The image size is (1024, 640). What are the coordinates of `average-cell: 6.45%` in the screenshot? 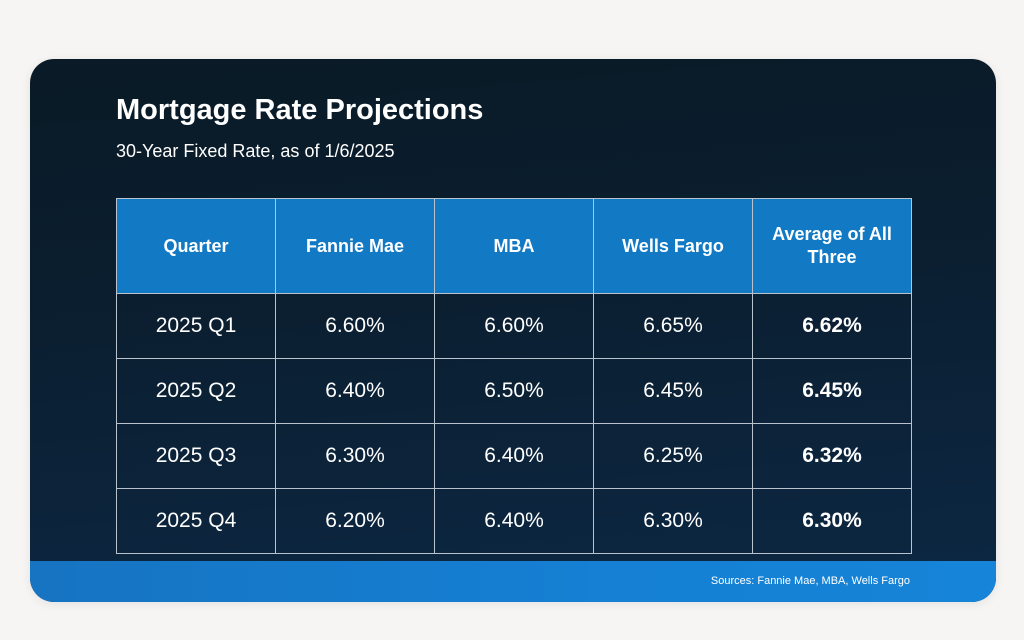 It's located at (832, 391).